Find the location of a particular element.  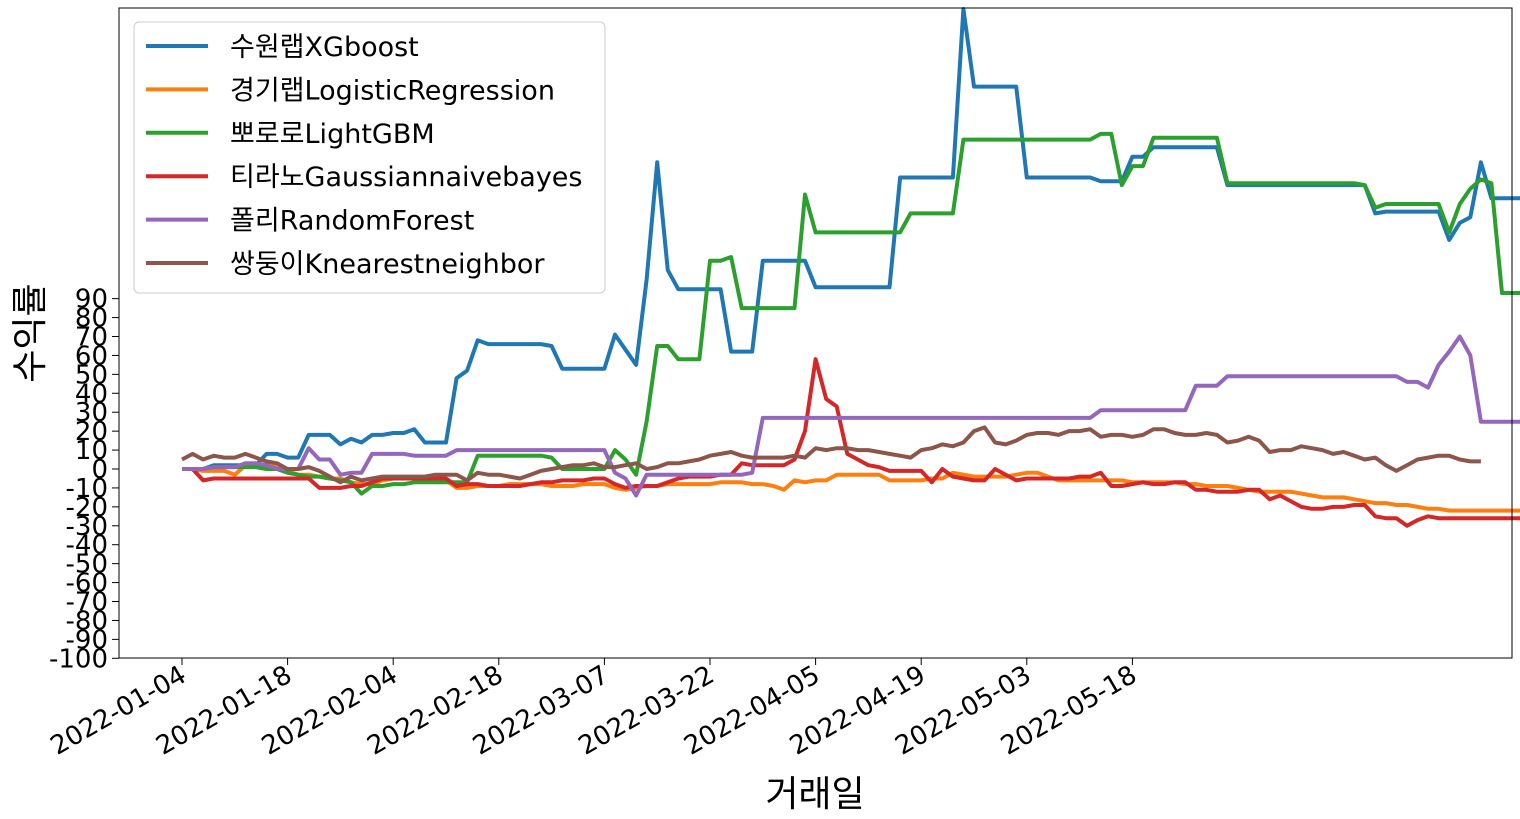

y-tick-label: 40 is located at coordinates (91, 394).